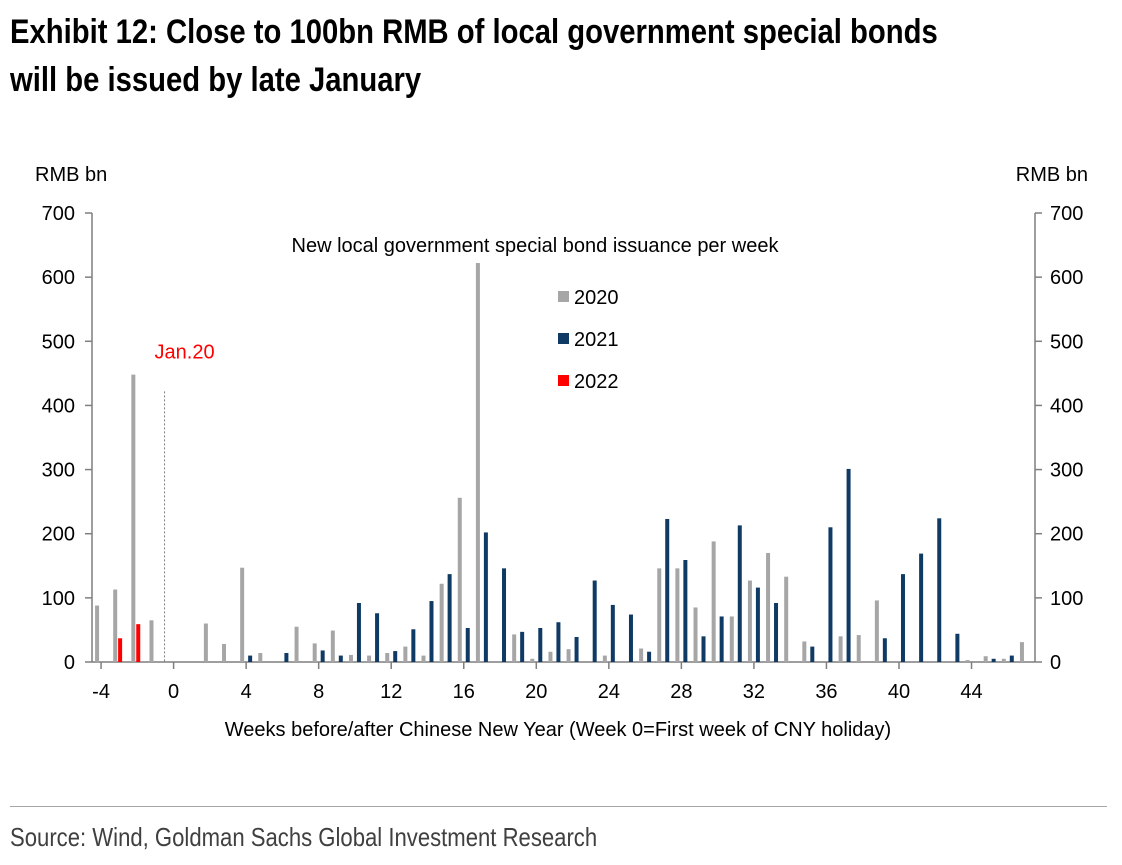 This screenshot has width=1122, height=865. Describe the element at coordinates (899, 692) in the screenshot. I see `x-tick-label: 40` at that location.